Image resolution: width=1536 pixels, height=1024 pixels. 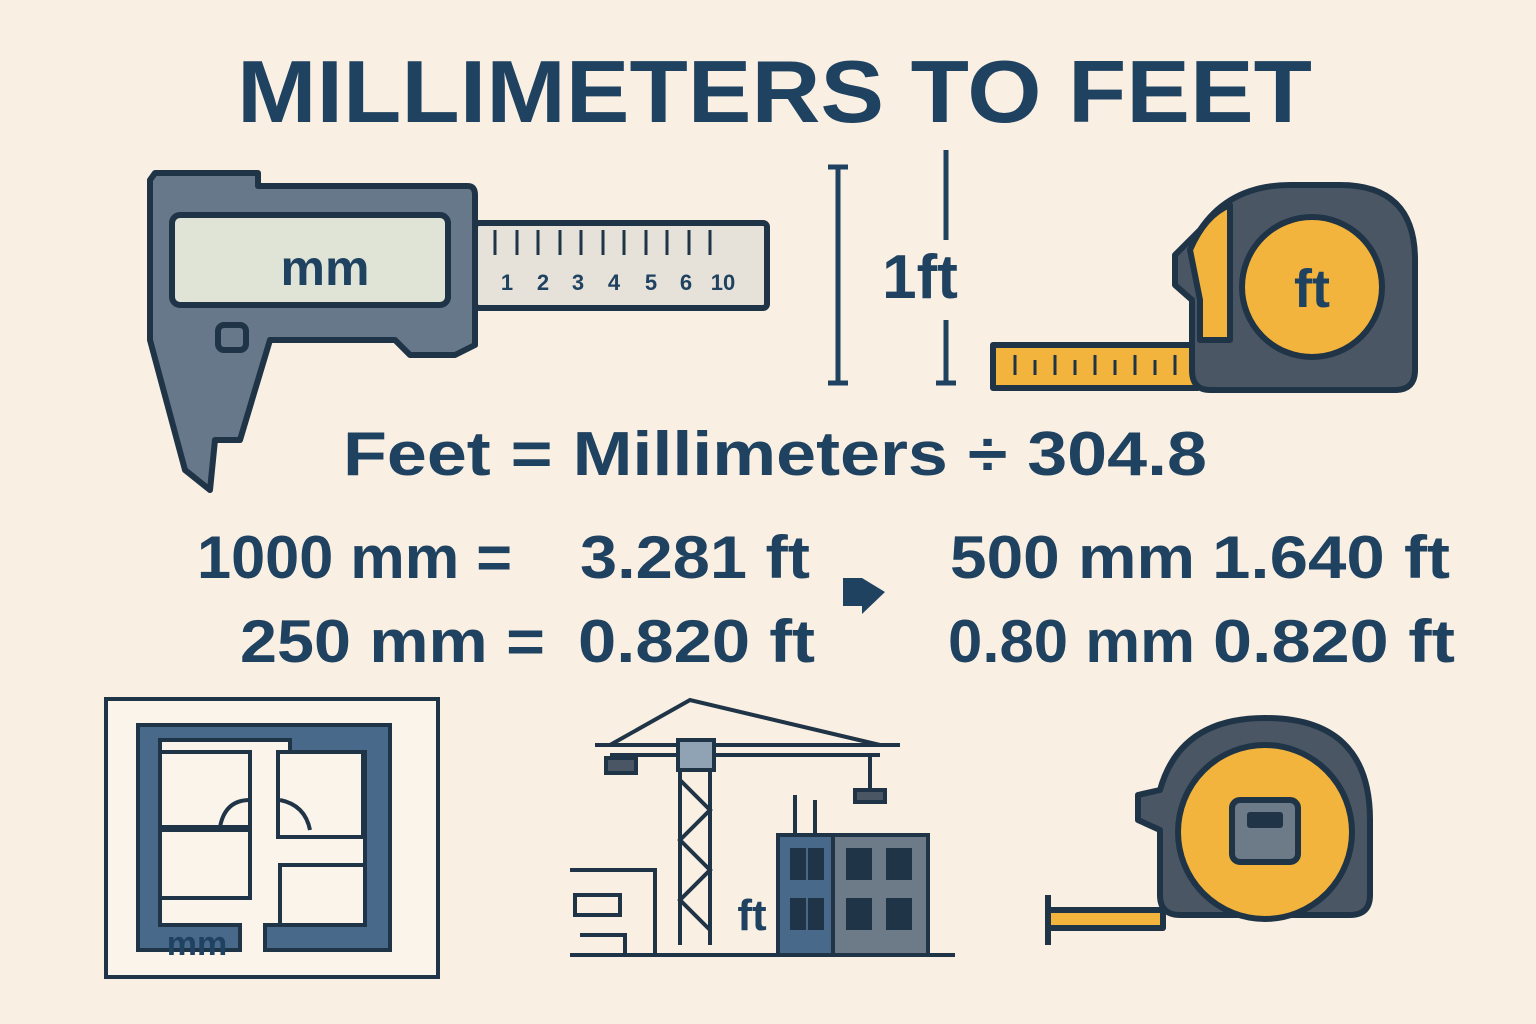 What do you see at coordinates (723, 282) in the screenshot?
I see `caliper-scale-number: 10` at bounding box center [723, 282].